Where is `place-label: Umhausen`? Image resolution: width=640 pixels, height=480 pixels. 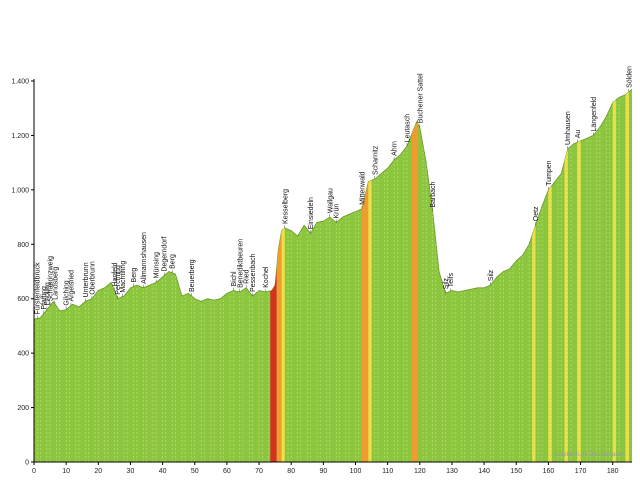 place-label: Umhausen is located at coordinates (568, 128).